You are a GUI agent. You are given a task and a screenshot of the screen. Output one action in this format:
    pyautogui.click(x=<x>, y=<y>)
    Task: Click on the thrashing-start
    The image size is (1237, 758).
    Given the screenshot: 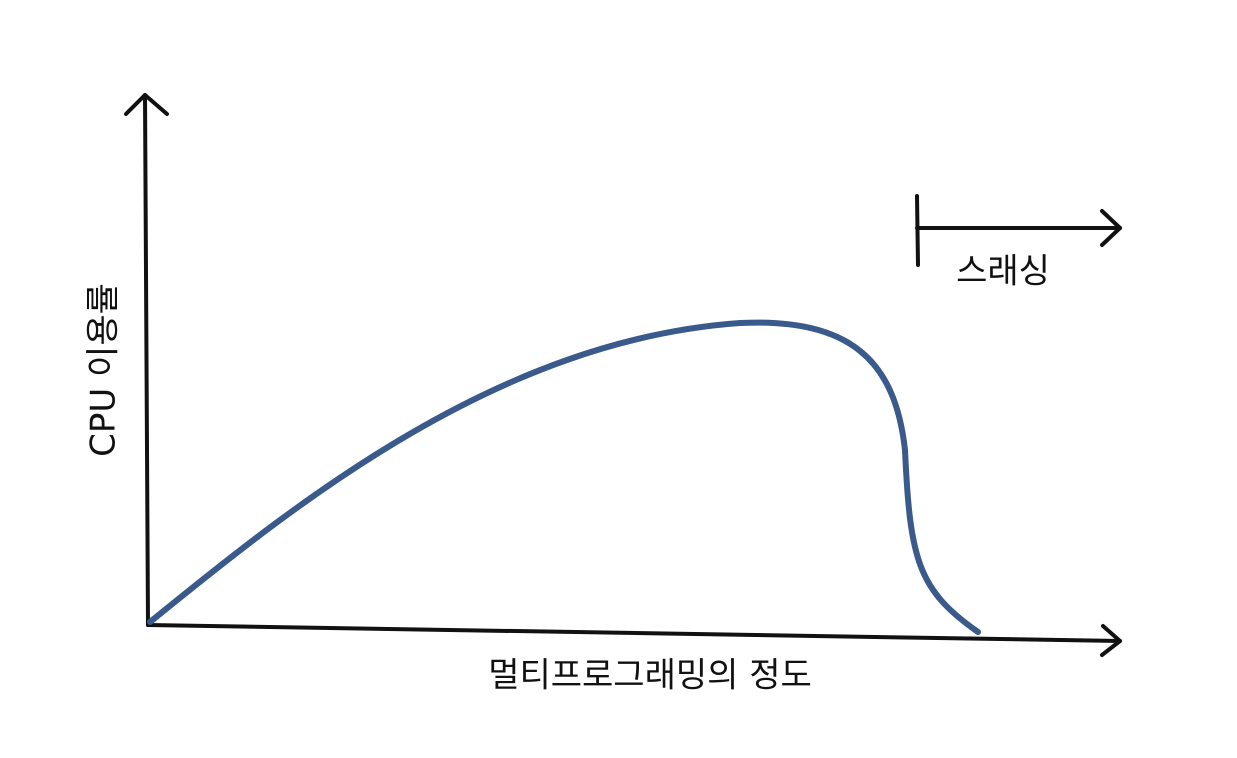 What is the action you would take?
    pyautogui.click(x=917, y=230)
    